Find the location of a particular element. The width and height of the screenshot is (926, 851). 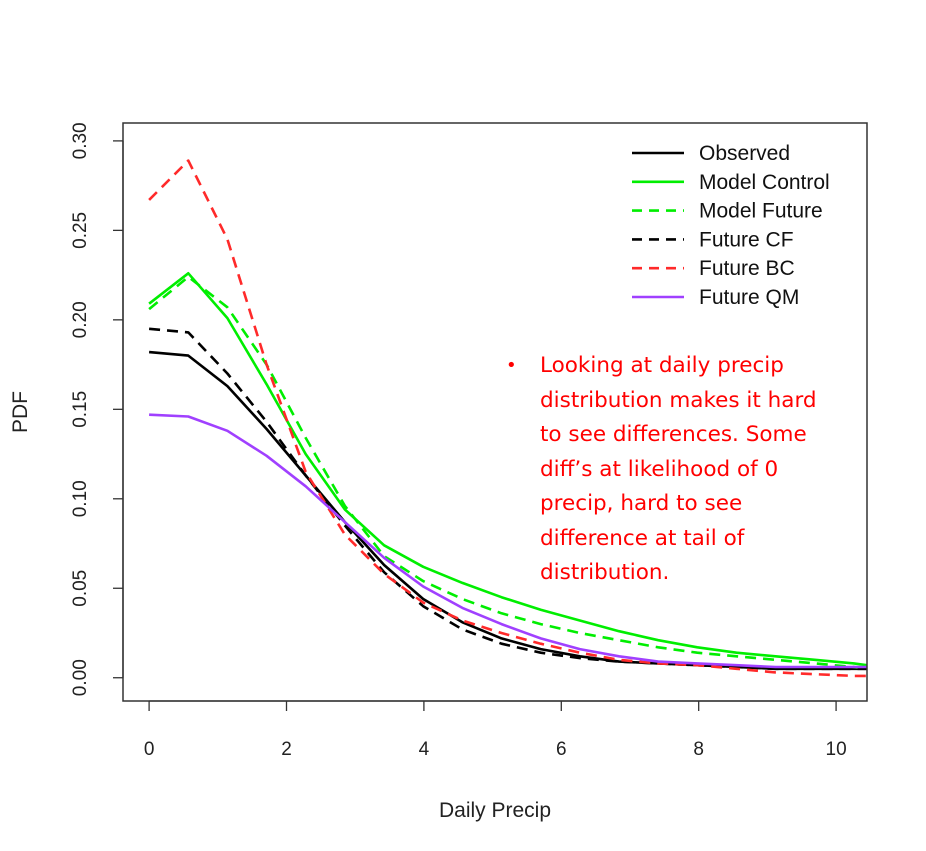

y-tick-label: 0.25 is located at coordinates (80, 230).